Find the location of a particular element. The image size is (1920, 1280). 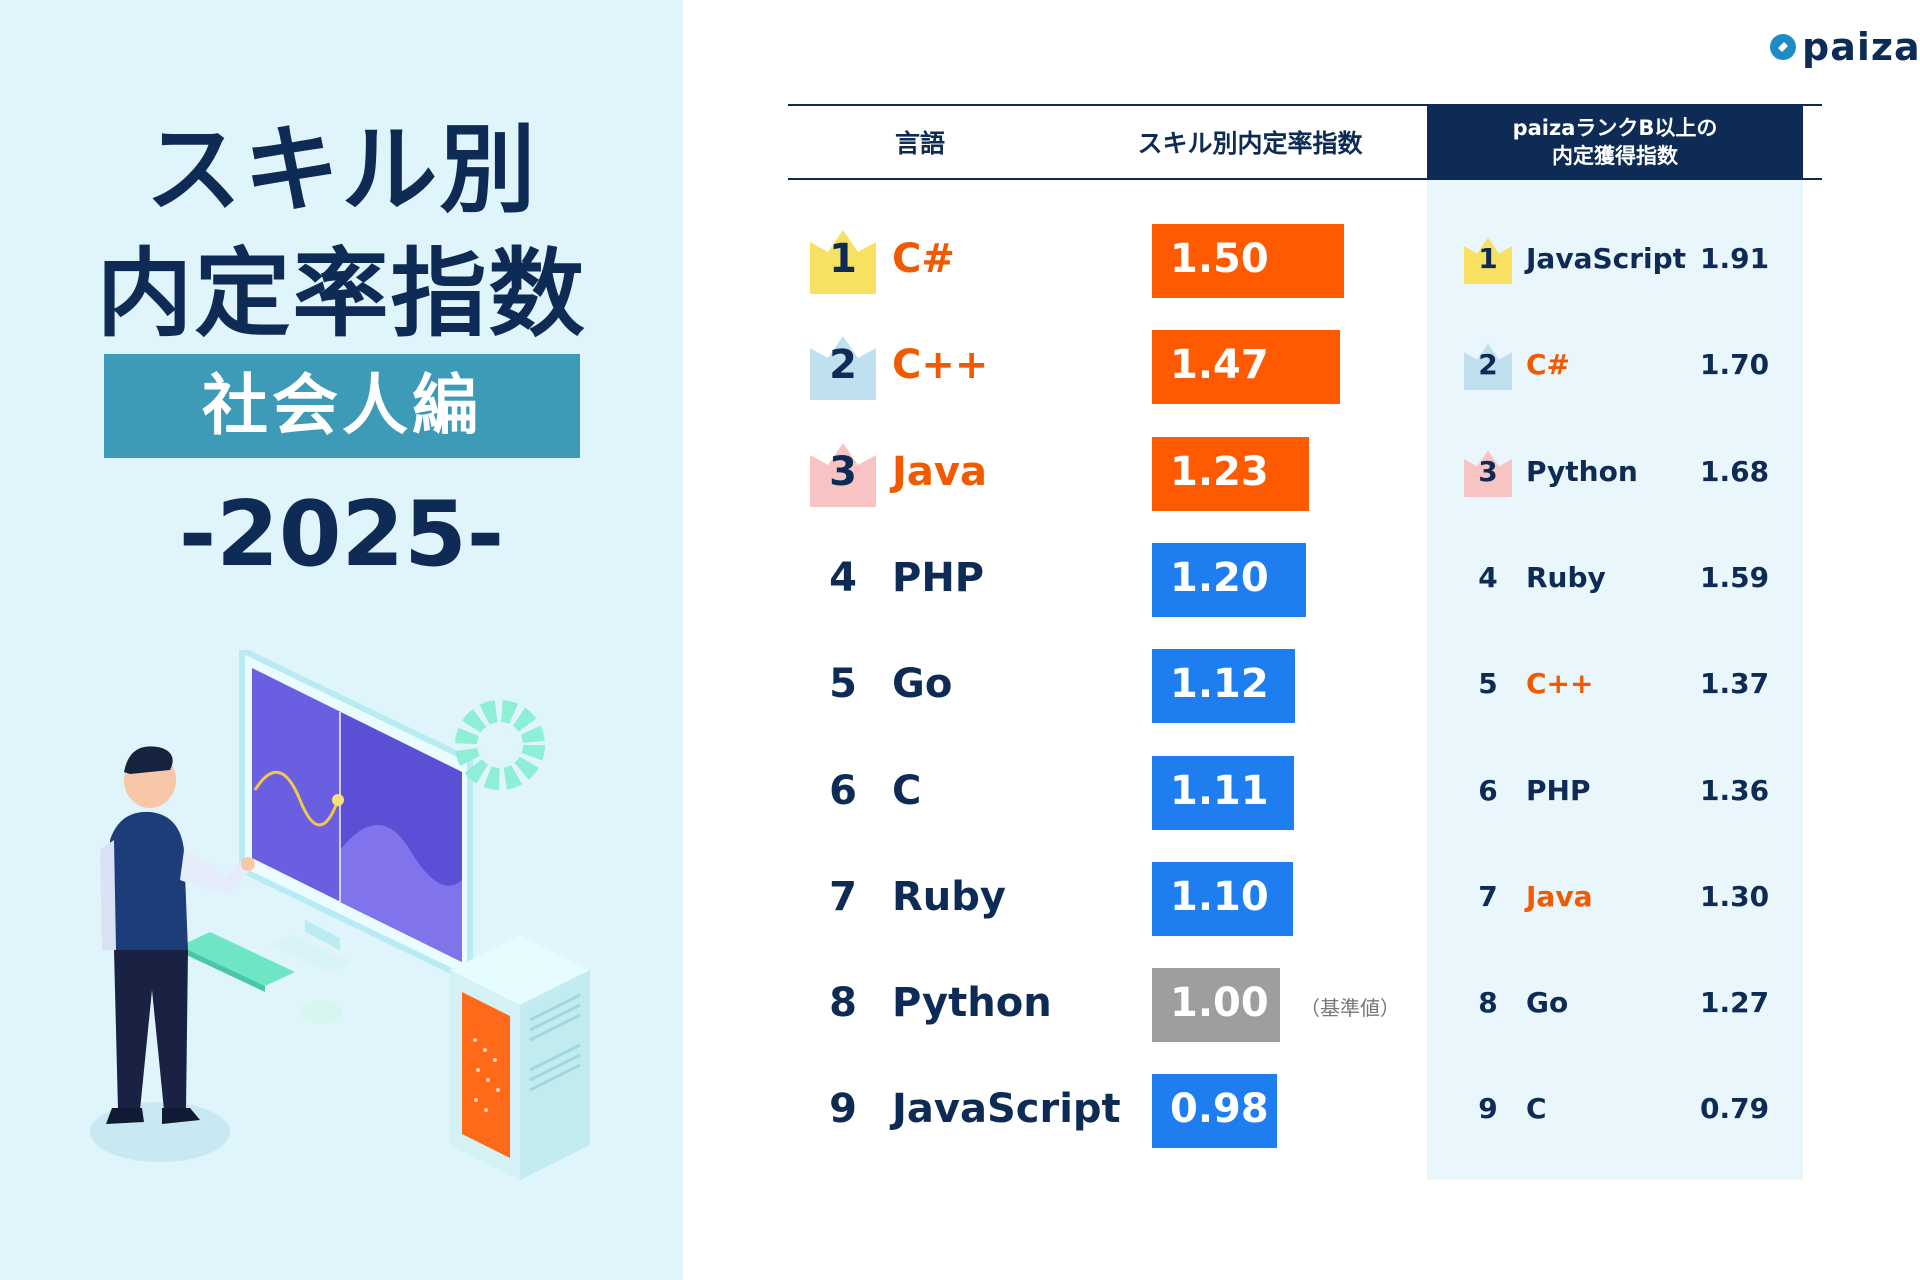

rank-number: 3 is located at coordinates (843, 471).